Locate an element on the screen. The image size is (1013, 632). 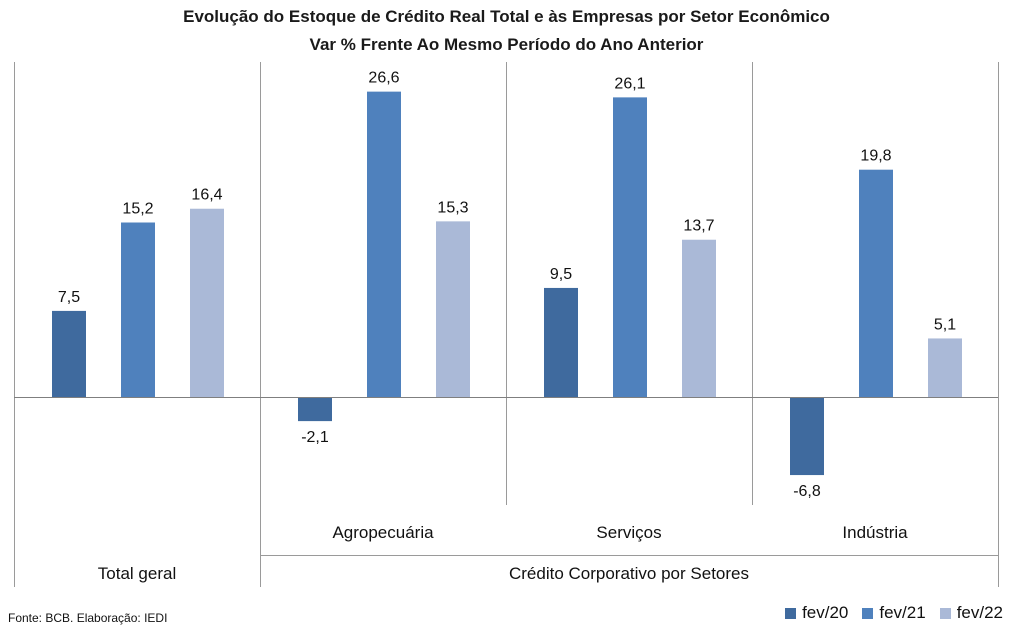
data-label-fev22-0: 16,4 is located at coordinates (206, 195).